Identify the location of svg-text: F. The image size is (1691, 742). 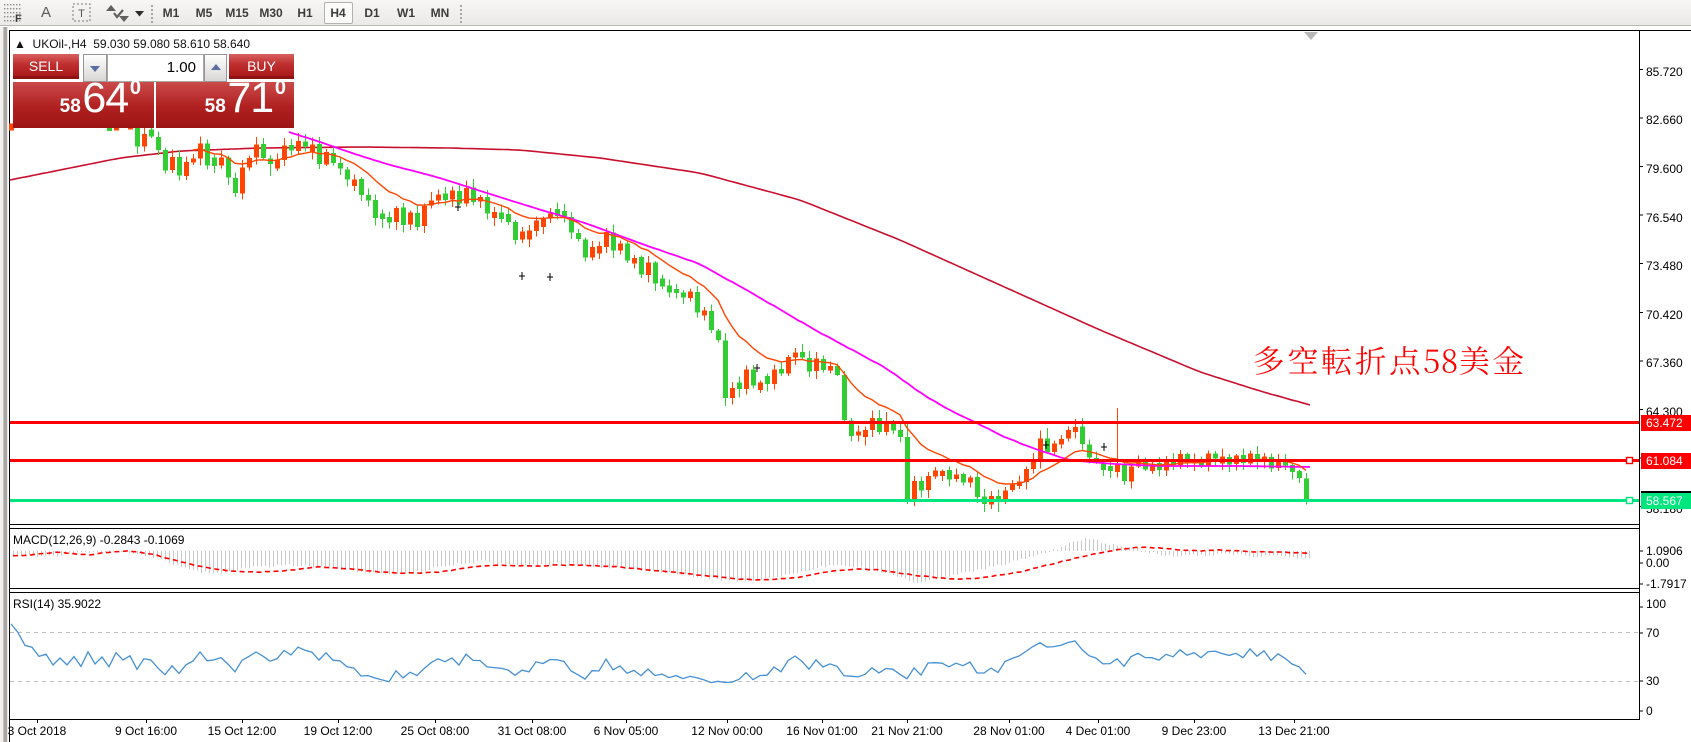
(18, 18).